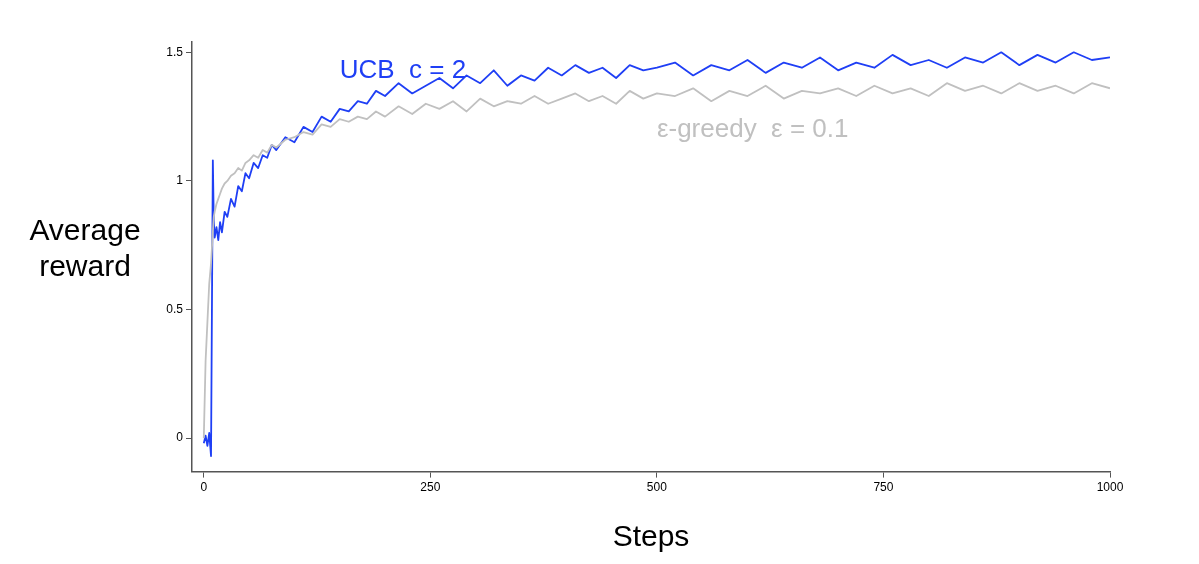 This screenshot has height=564, width=1199. I want to click on x-tick-label: 750, so click(883, 487).